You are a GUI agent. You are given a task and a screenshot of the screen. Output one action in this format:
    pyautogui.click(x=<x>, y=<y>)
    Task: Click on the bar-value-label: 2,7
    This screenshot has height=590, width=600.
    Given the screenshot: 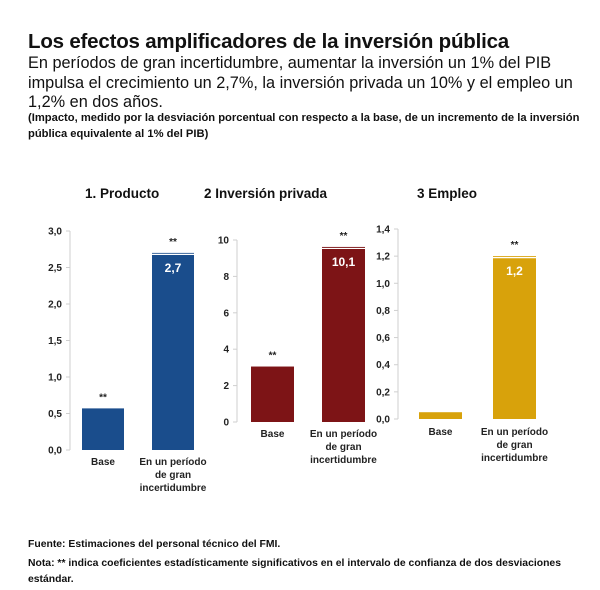 What is the action you would take?
    pyautogui.click(x=173, y=268)
    